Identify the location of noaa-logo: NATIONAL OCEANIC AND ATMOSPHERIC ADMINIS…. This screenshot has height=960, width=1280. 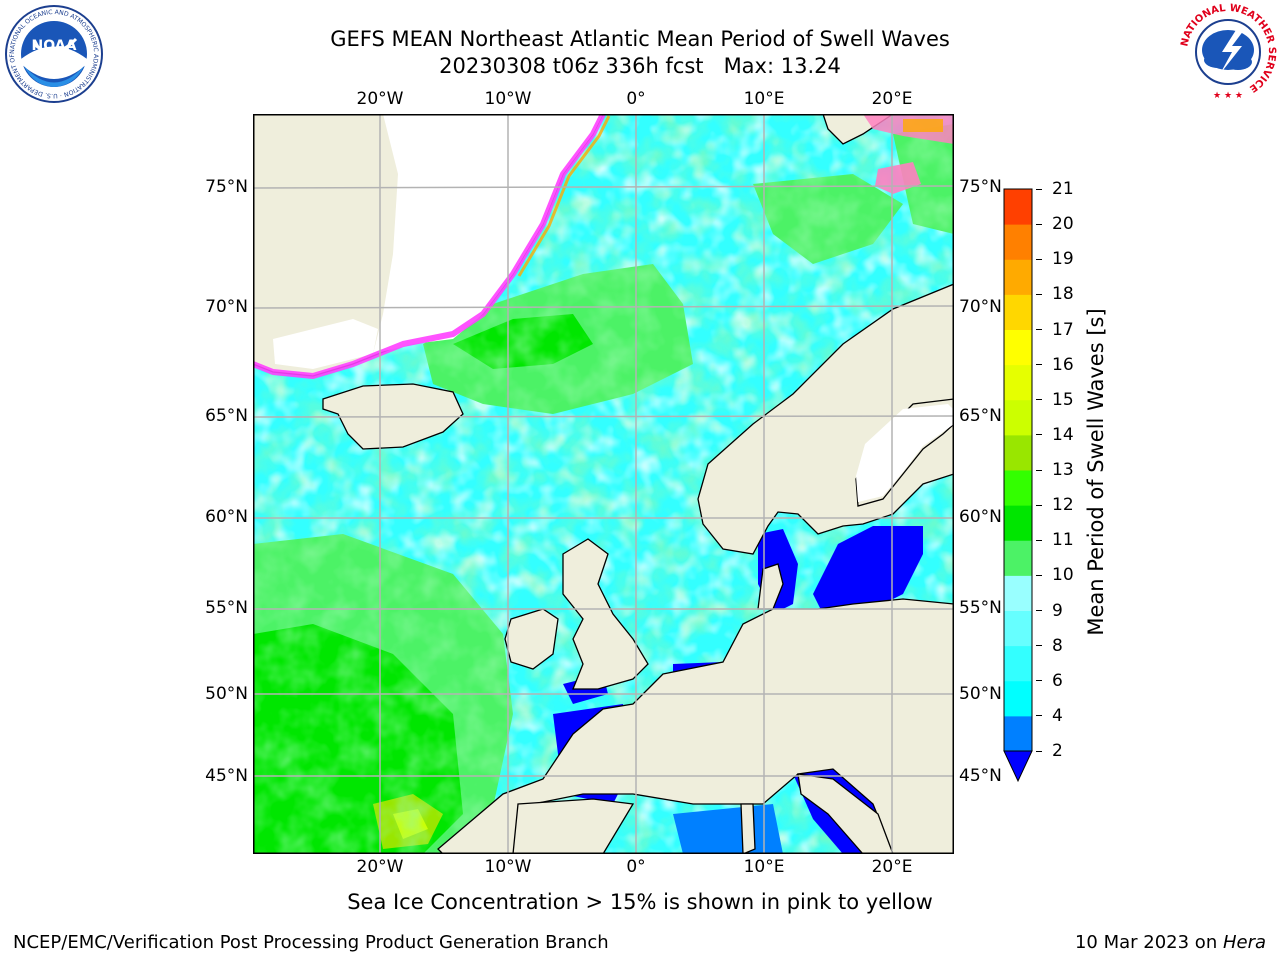
(52, 52).